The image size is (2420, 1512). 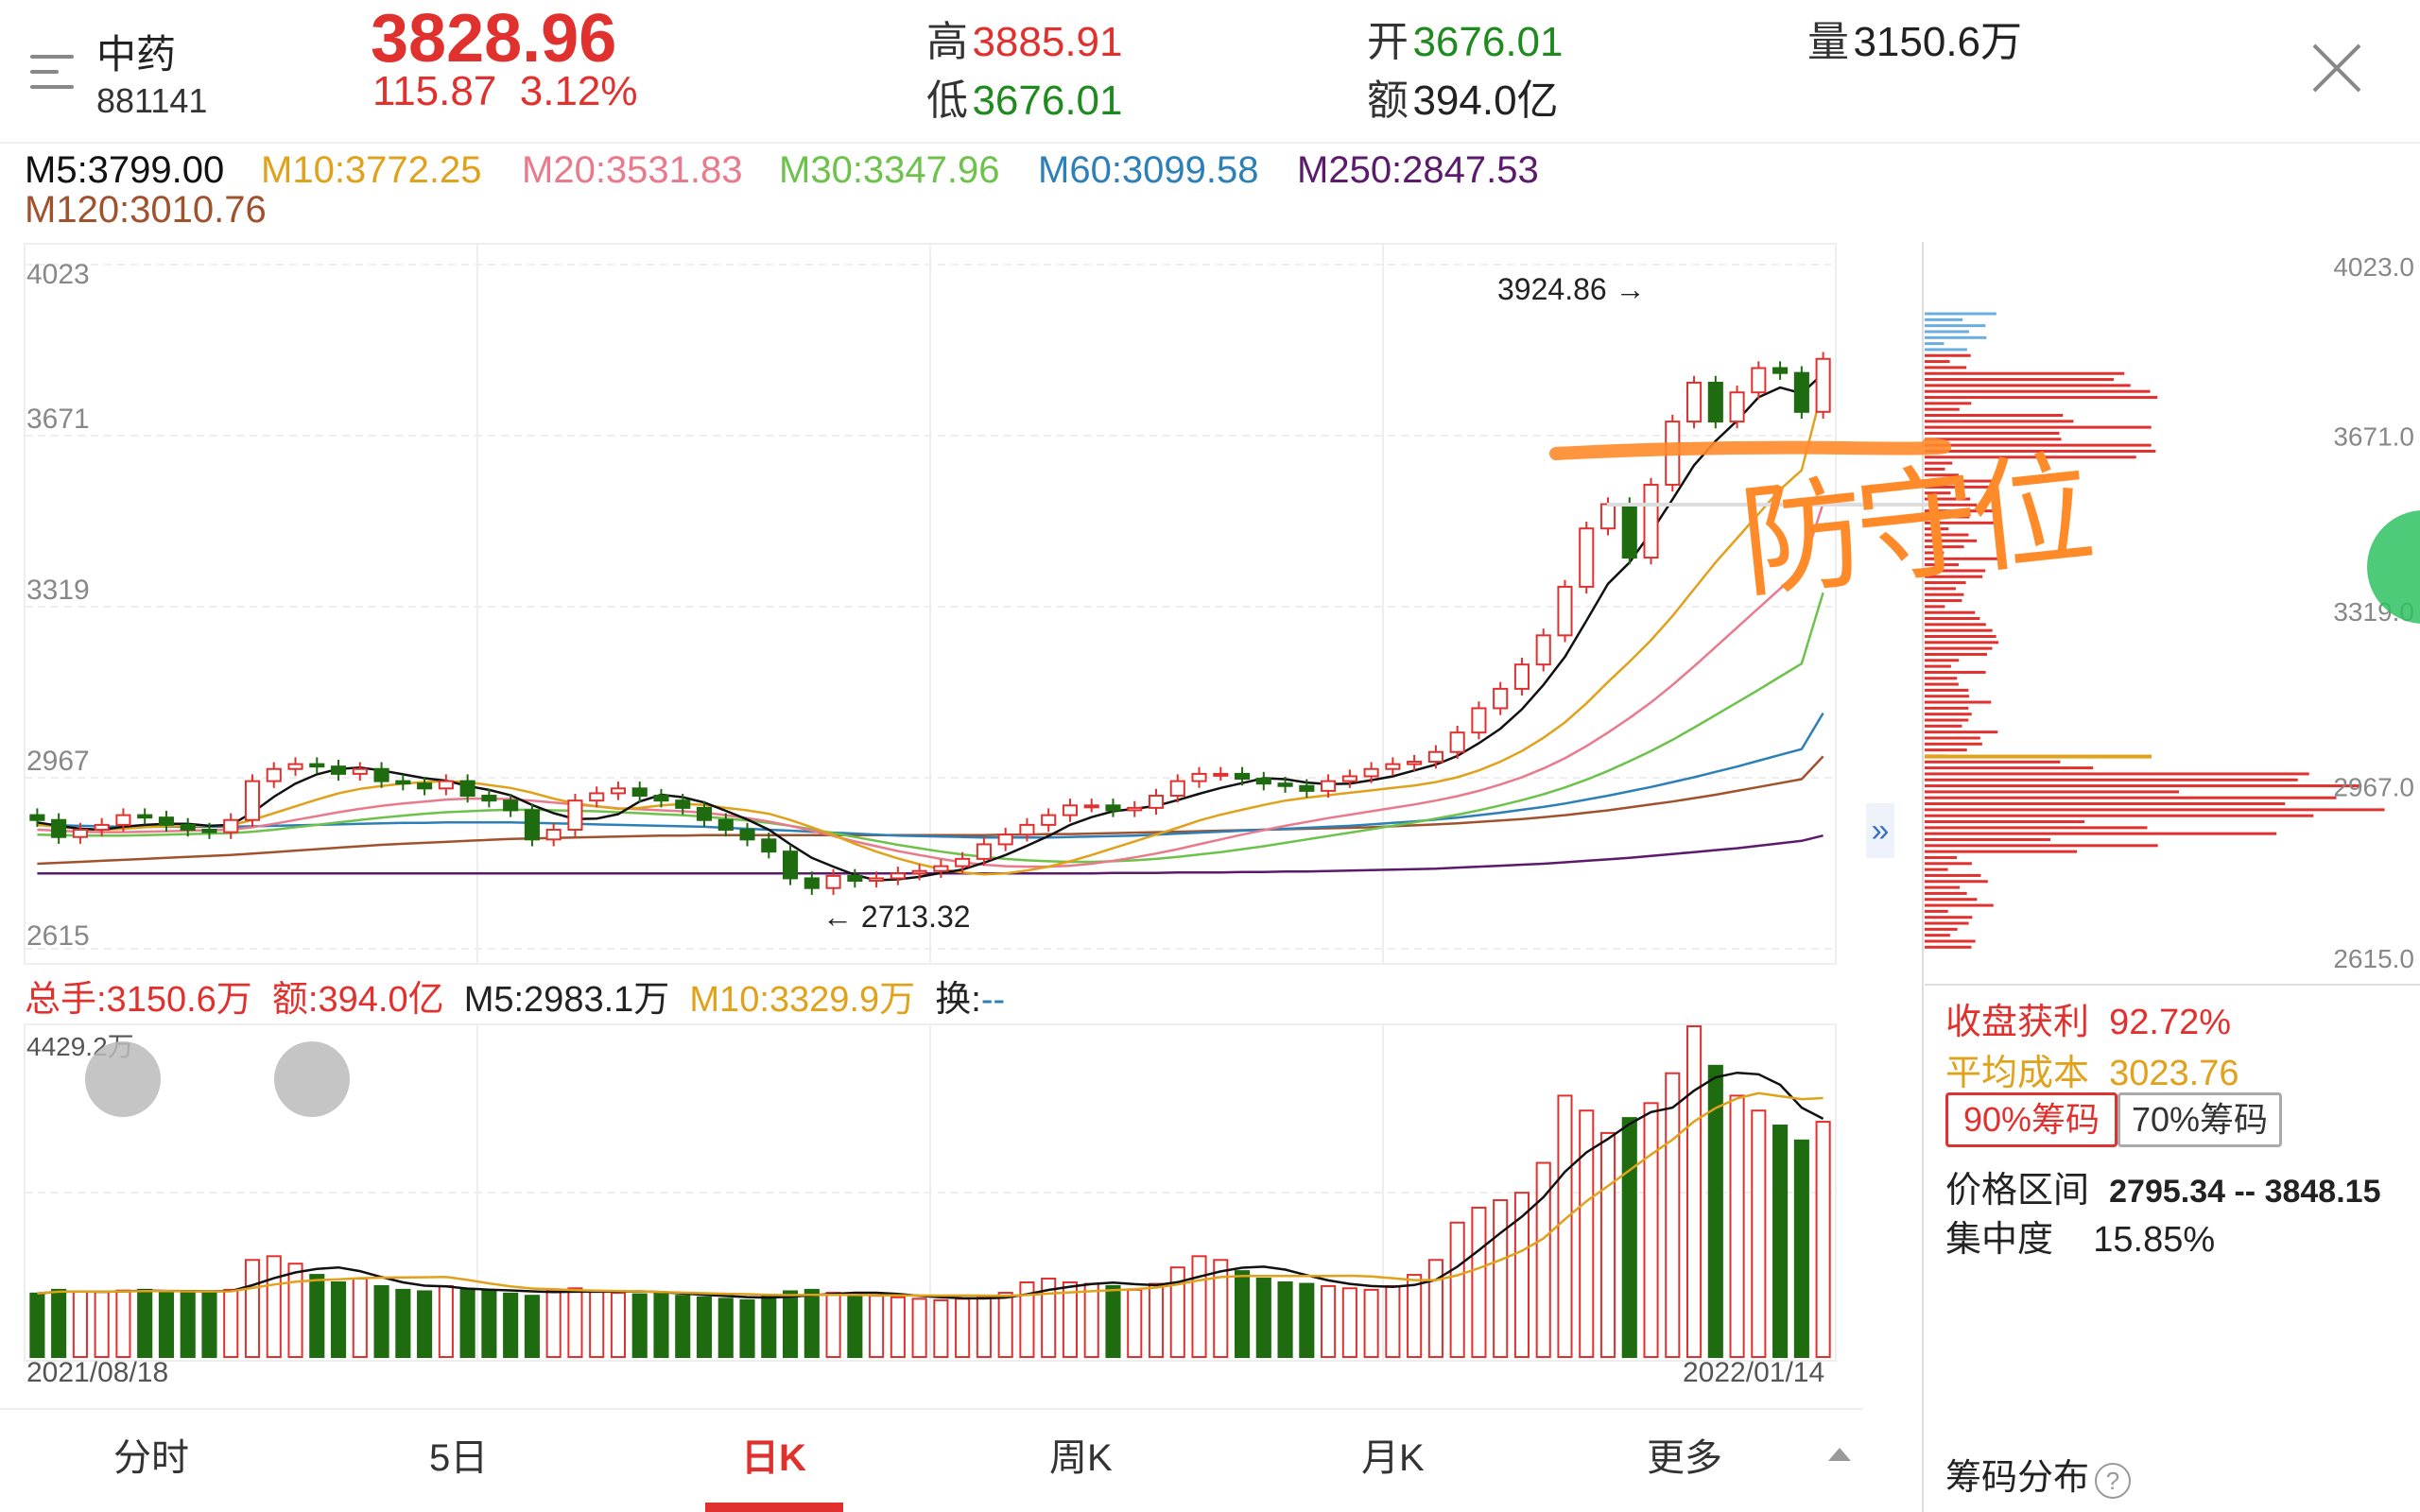 I want to click on defense-line, so click(x=1751, y=449).